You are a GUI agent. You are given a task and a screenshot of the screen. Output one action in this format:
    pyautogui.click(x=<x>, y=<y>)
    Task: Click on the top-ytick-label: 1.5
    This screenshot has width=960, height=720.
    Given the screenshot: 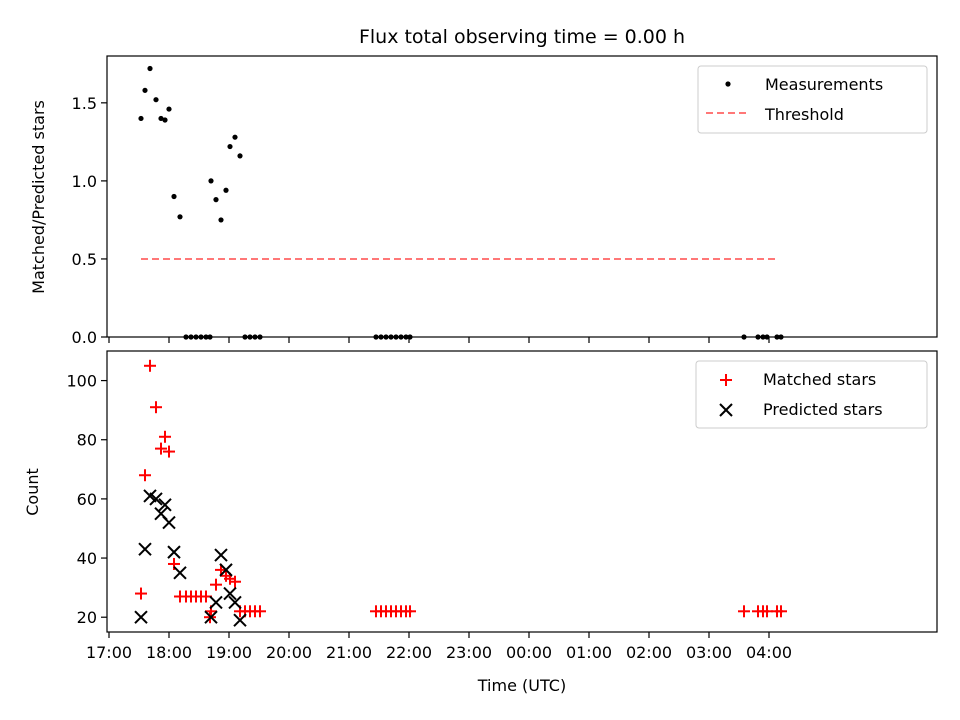 What is the action you would take?
    pyautogui.click(x=84, y=103)
    